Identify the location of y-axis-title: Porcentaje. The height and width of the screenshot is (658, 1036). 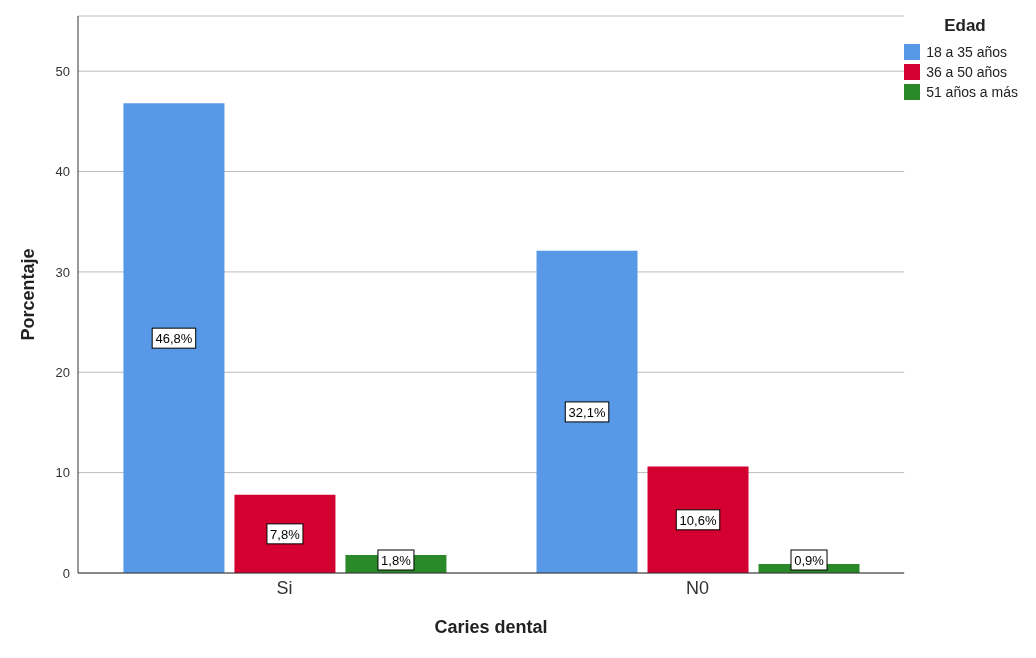
(28, 294).